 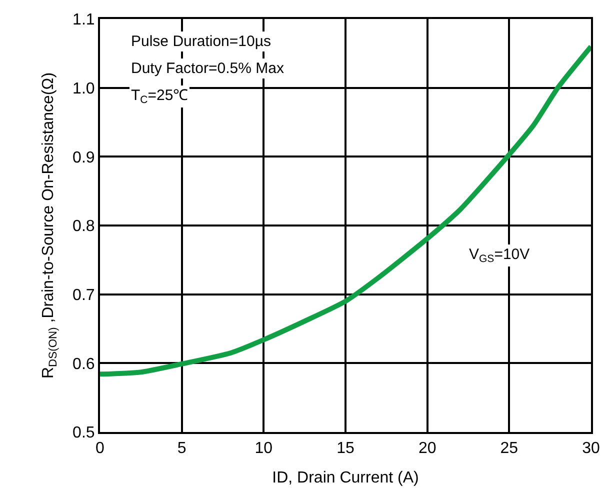 I want to click on y-tick-label: 0.8, so click(x=83, y=227).